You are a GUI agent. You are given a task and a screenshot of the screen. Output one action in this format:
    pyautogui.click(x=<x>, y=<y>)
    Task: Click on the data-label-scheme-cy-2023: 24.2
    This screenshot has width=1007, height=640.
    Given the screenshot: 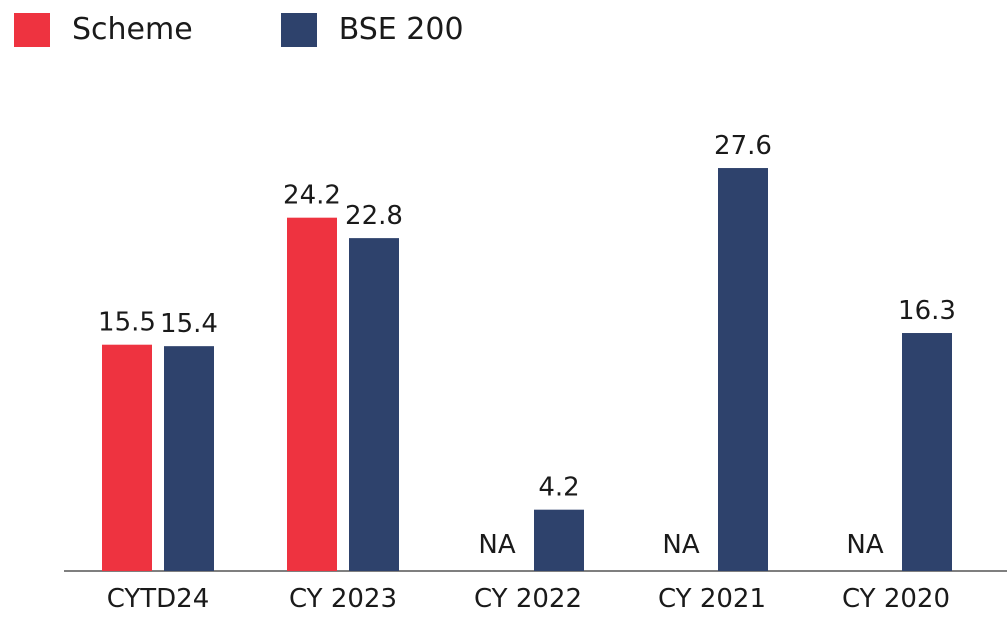 What is the action you would take?
    pyautogui.click(x=312, y=196)
    